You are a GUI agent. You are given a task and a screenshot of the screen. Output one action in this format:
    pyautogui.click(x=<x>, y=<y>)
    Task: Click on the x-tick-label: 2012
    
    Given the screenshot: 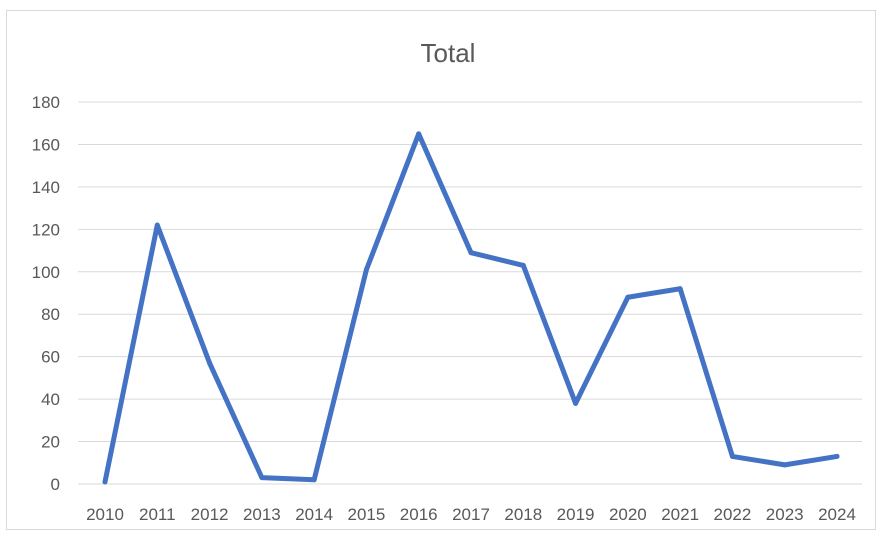 What is the action you would take?
    pyautogui.click(x=210, y=514)
    